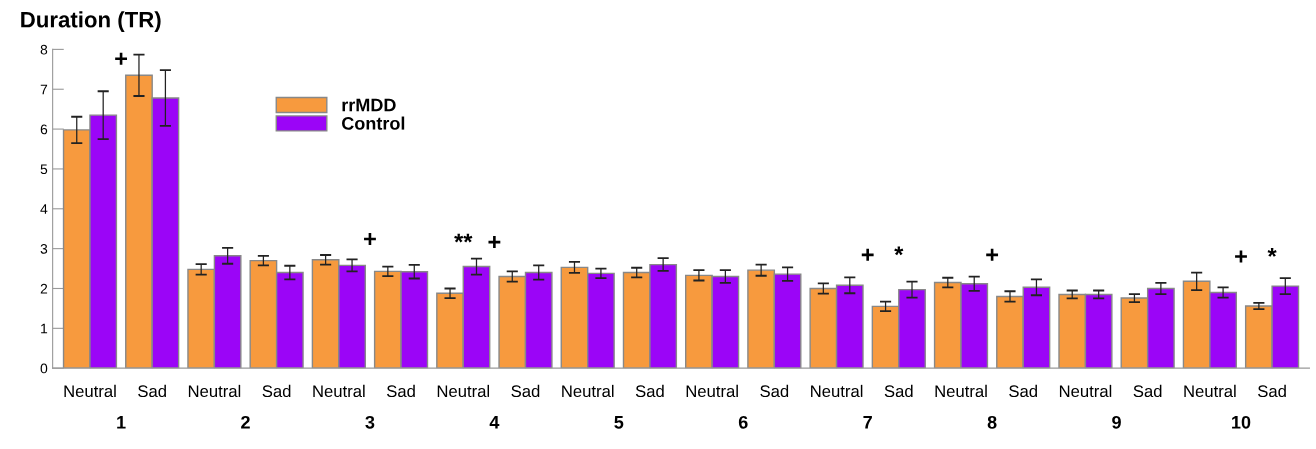 This screenshot has width=1316, height=449. Describe the element at coordinates (44, 89) in the screenshot. I see `y-tick-label: 7` at that location.